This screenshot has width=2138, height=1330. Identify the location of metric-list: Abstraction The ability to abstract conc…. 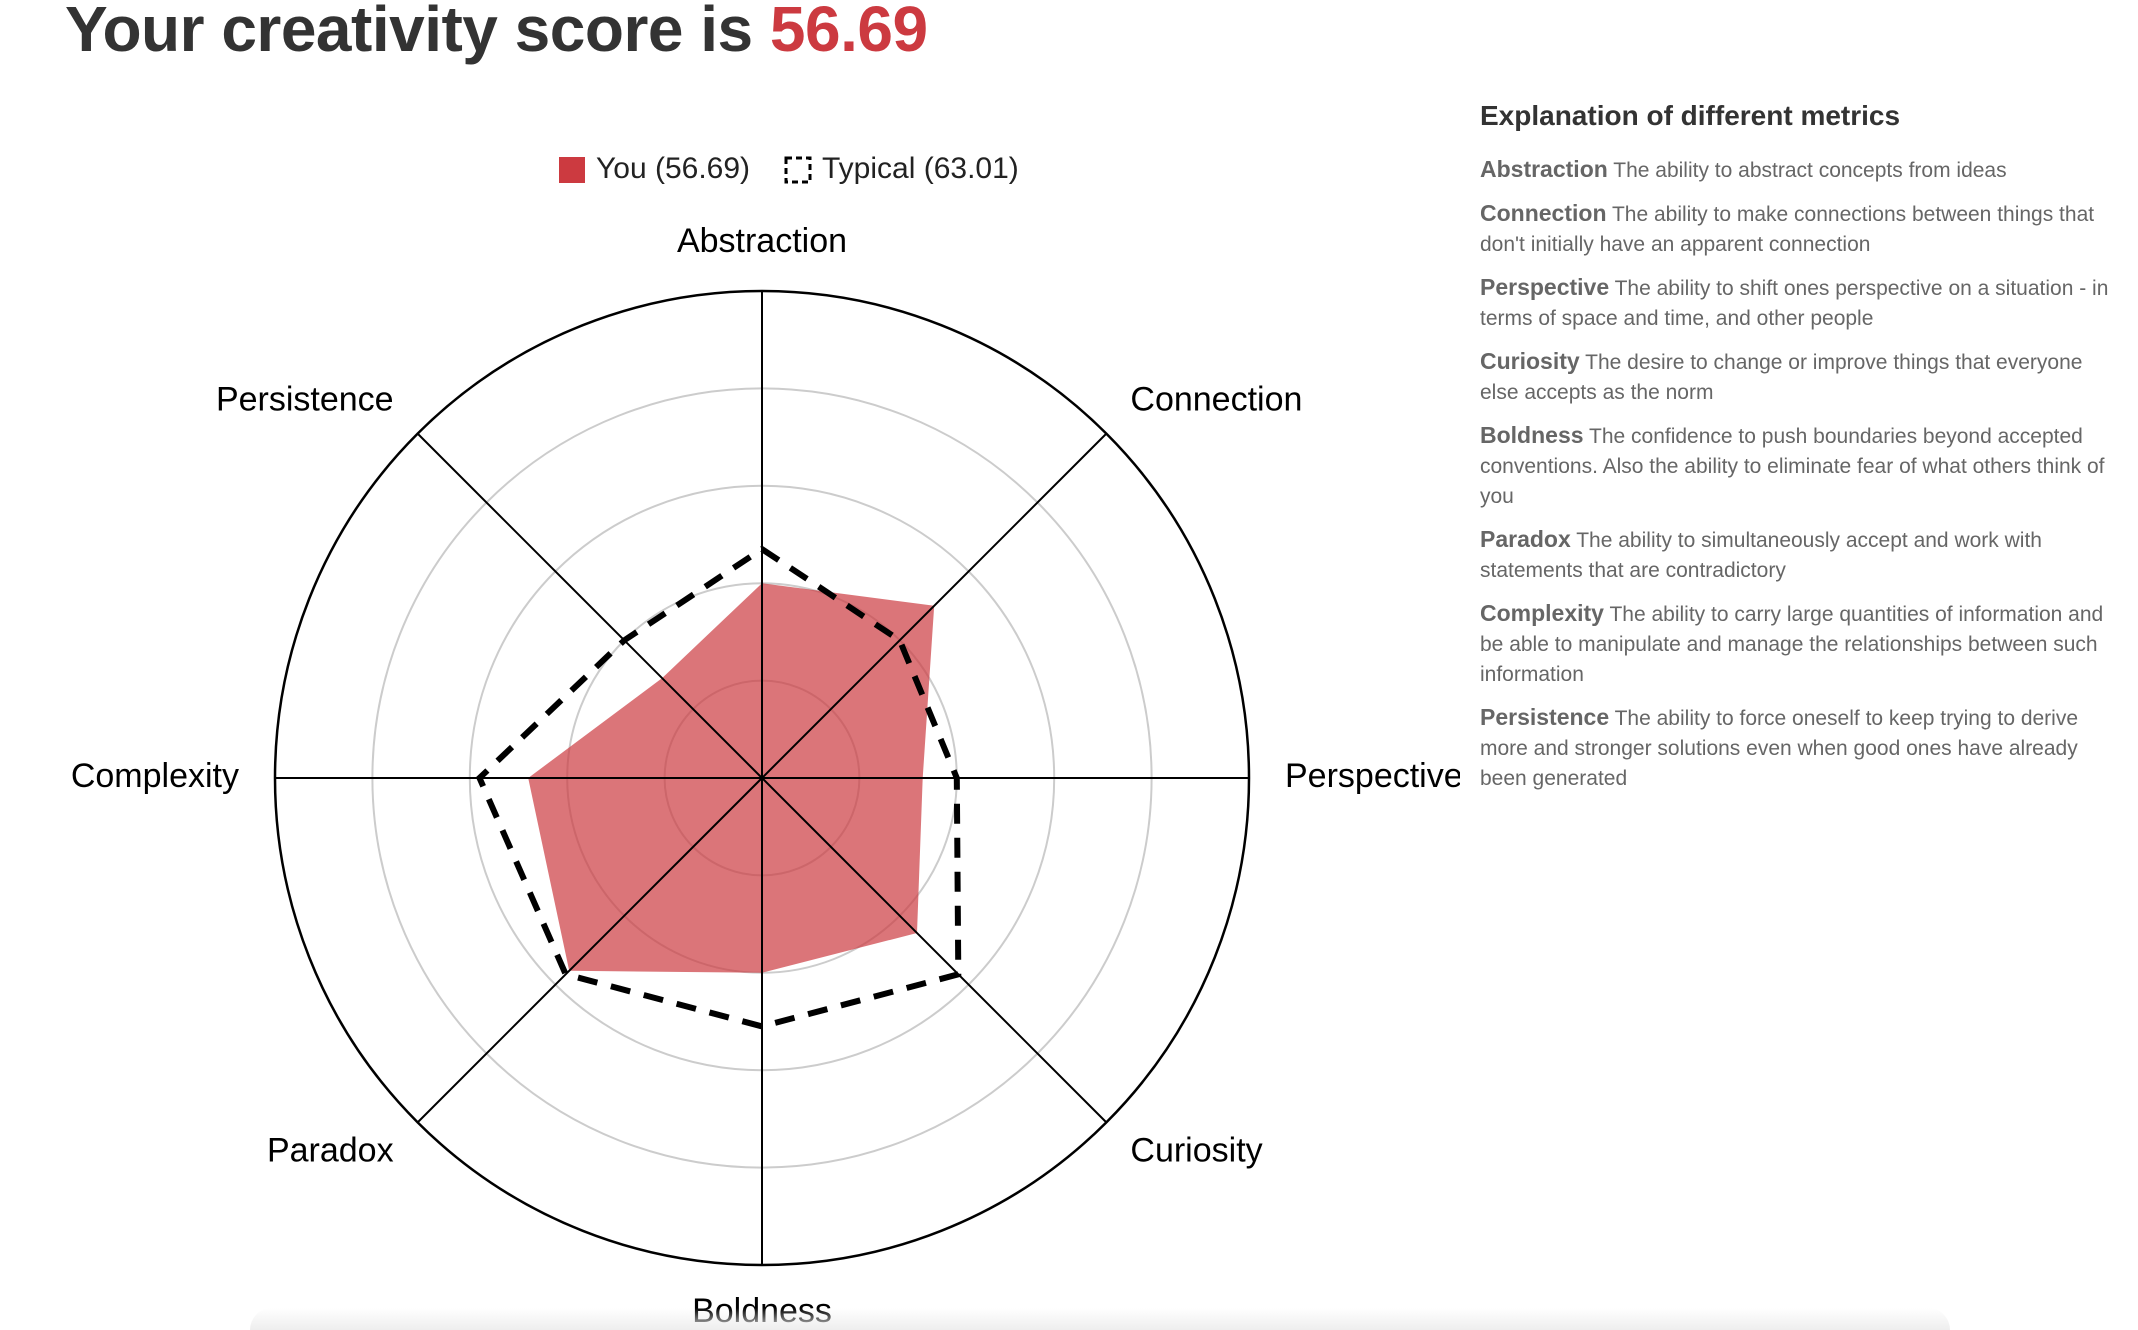
(1800, 474).